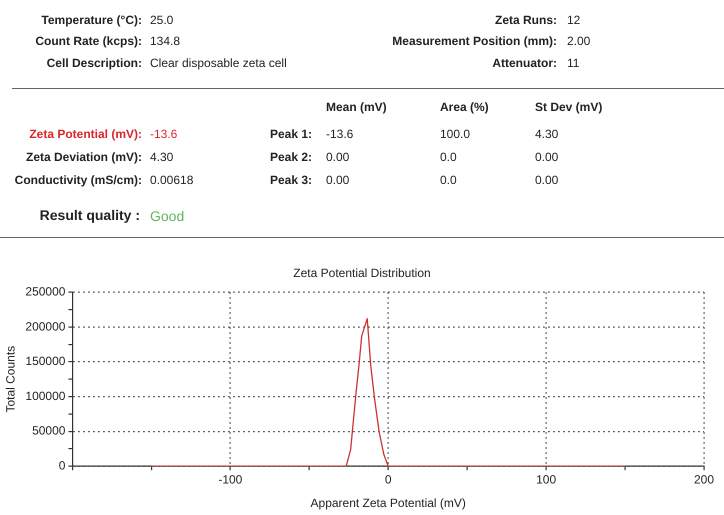  Describe the element at coordinates (291, 157) in the screenshot. I see `text: Peak 2:` at that location.